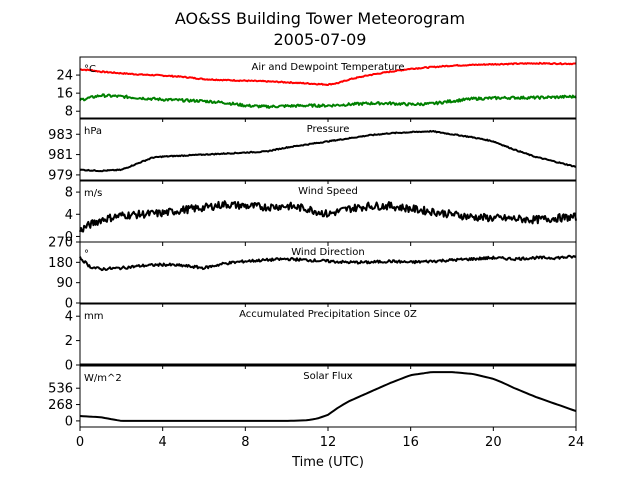  Describe the element at coordinates (80, 442) in the screenshot. I see `x-tick-label: 0` at that location.